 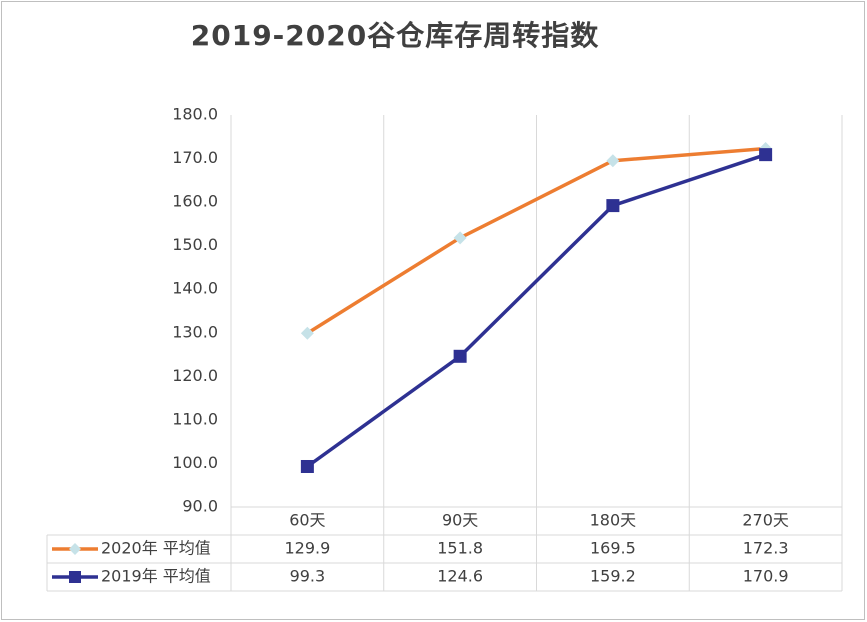 I want to click on table-value: 99.3, so click(x=308, y=576).